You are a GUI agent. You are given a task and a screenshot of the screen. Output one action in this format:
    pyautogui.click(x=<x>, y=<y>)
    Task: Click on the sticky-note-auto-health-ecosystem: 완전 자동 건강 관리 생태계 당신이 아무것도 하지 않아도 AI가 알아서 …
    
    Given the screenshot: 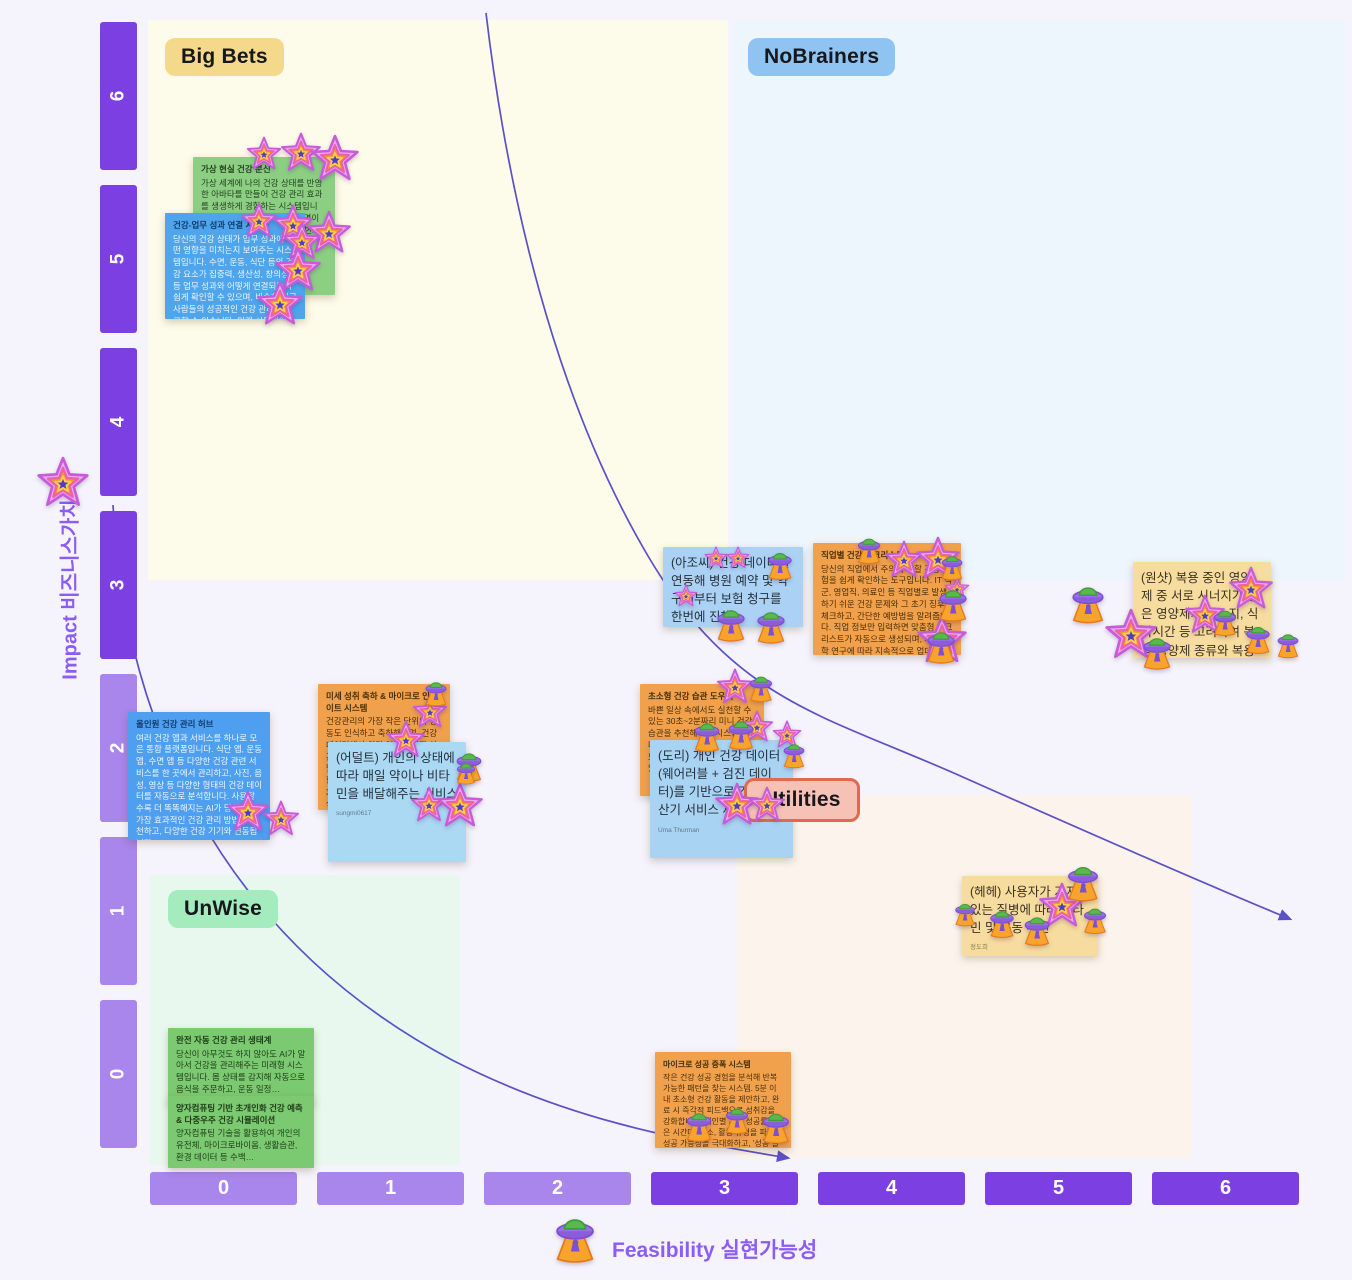 What is the action you would take?
    pyautogui.click(x=241, y=1066)
    